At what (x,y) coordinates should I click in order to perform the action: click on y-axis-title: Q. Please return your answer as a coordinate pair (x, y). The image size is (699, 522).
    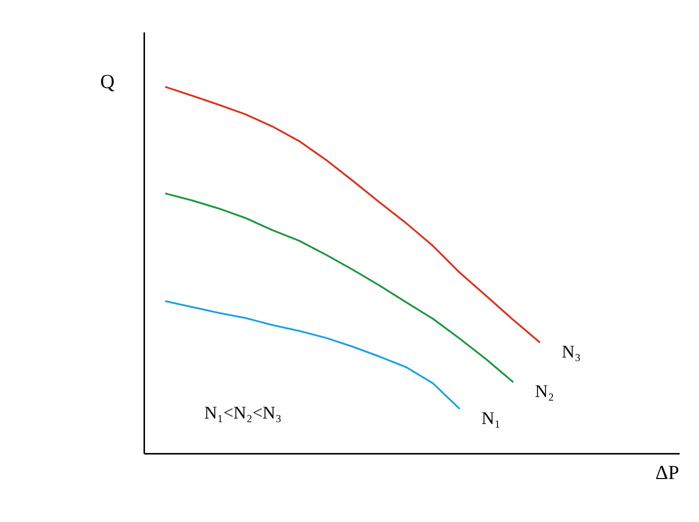
    Looking at the image, I should click on (107, 81).